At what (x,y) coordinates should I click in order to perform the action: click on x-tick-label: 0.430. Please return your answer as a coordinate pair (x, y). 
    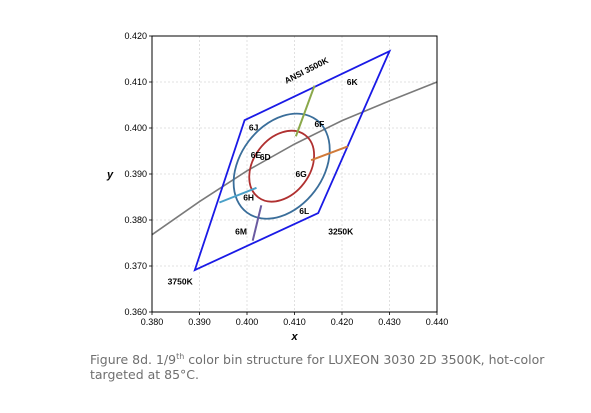
    Looking at the image, I should click on (389, 322).